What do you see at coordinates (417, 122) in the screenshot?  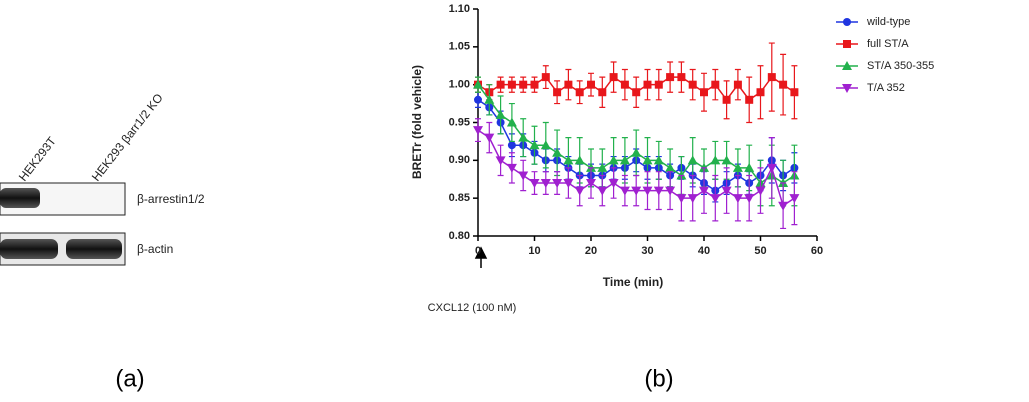 I see `y-axis-label: BRETr (fold vehicle)` at bounding box center [417, 122].